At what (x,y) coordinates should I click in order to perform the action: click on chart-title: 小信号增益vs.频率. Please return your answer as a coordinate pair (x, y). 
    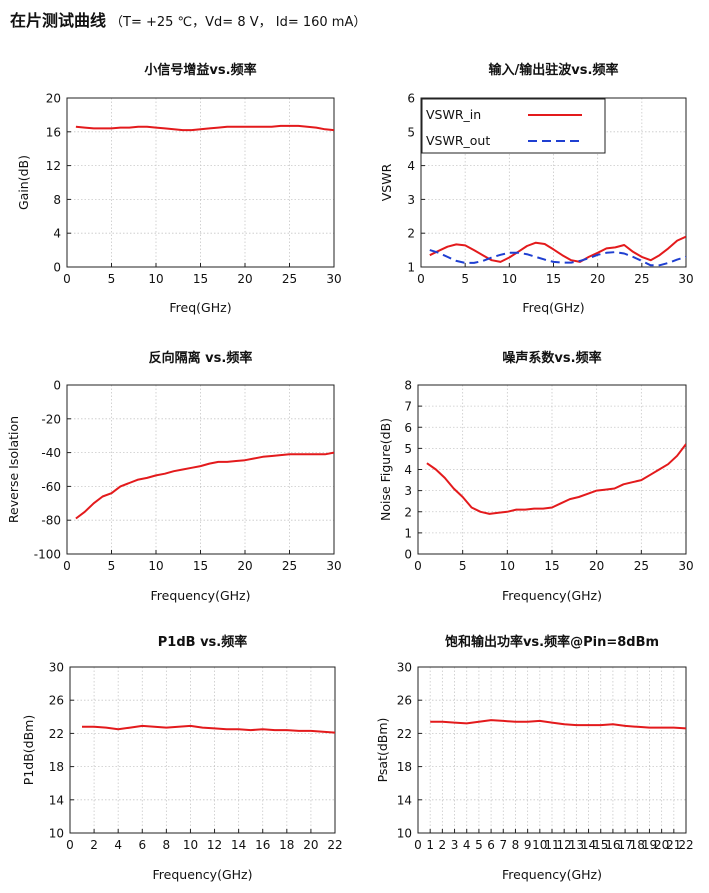
    Looking at the image, I should click on (200, 70).